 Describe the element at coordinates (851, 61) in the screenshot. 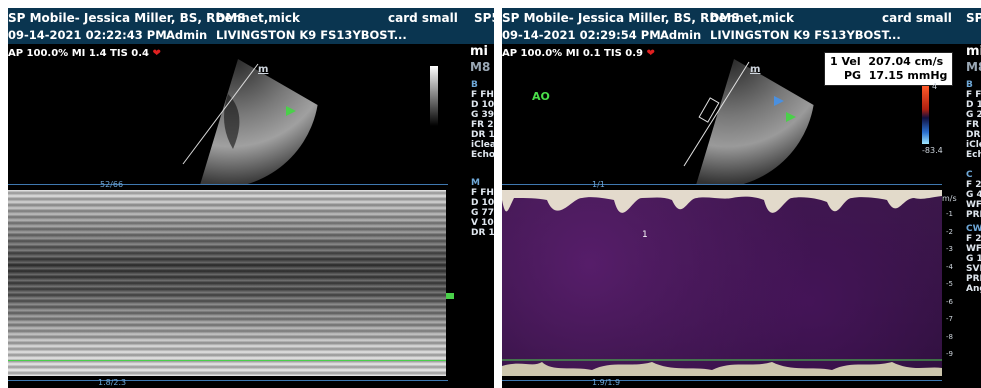

I see `readout-vel-label: Vel` at that location.